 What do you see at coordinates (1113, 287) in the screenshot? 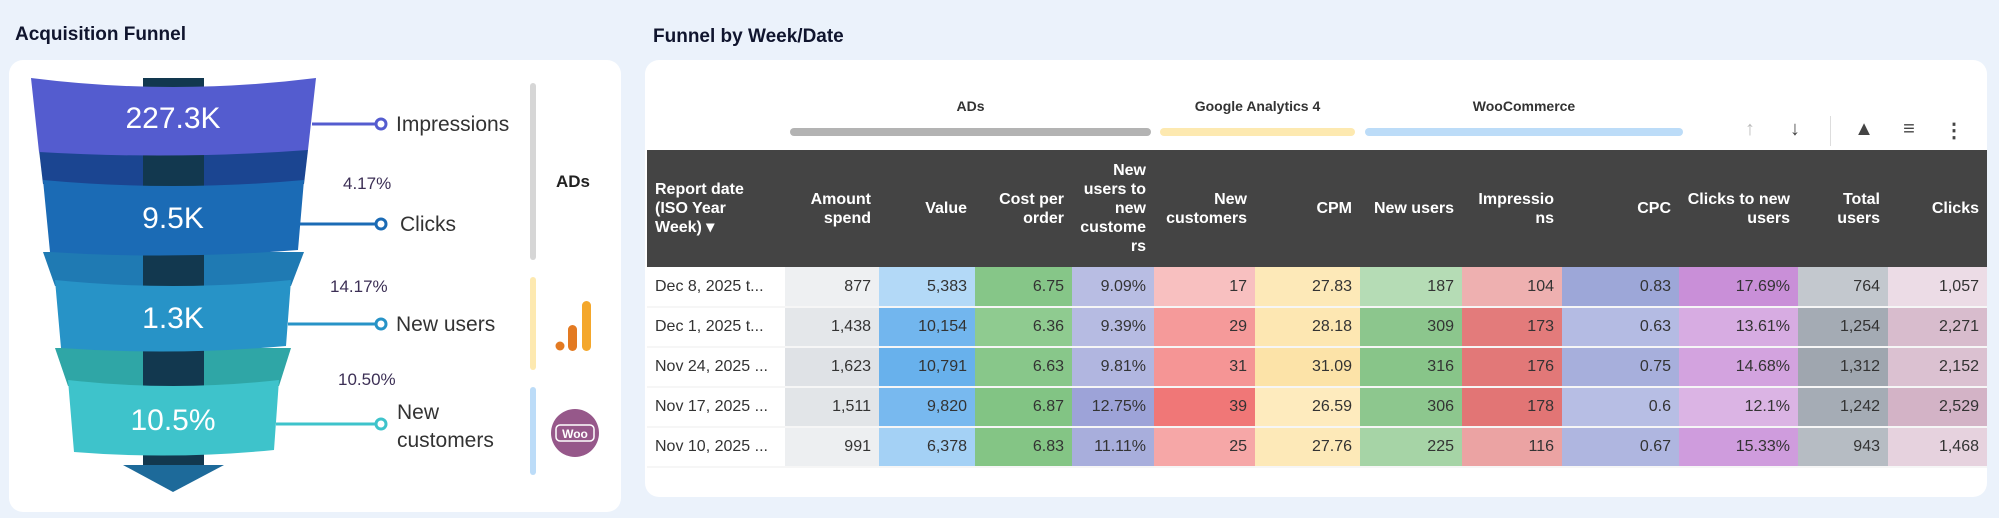
I see `table-cell: 9.09%` at bounding box center [1113, 287].